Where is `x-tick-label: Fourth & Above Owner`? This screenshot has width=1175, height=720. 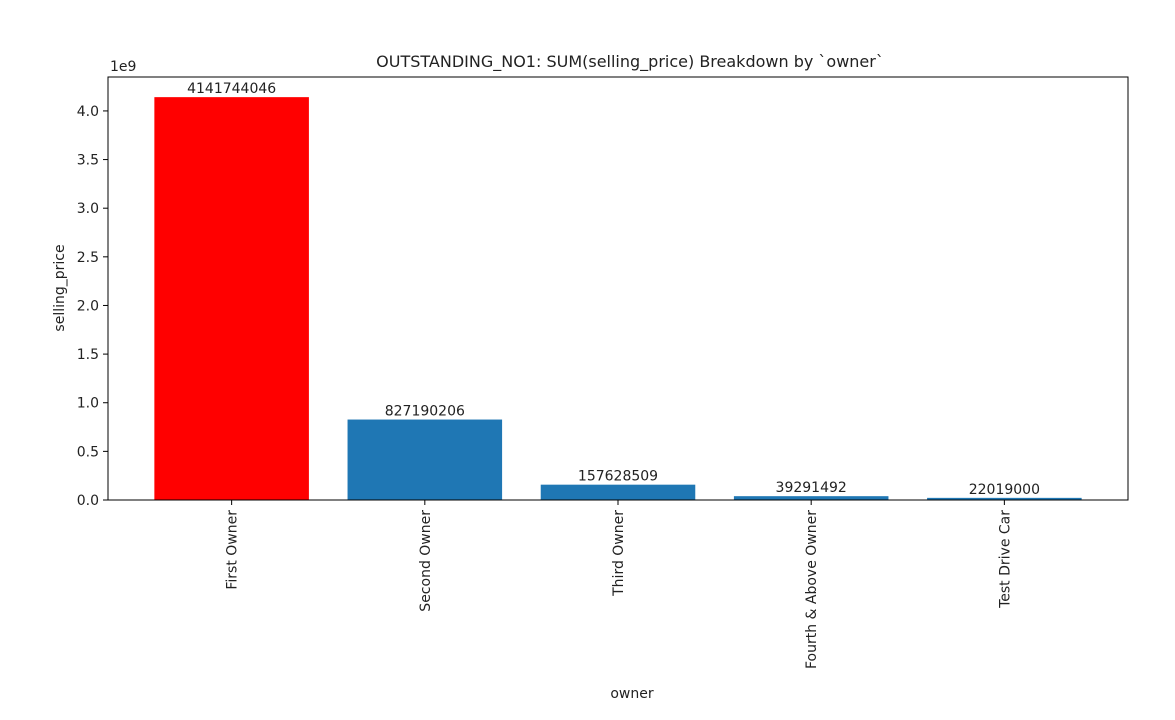 x-tick-label: Fourth & Above Owner is located at coordinates (812, 589).